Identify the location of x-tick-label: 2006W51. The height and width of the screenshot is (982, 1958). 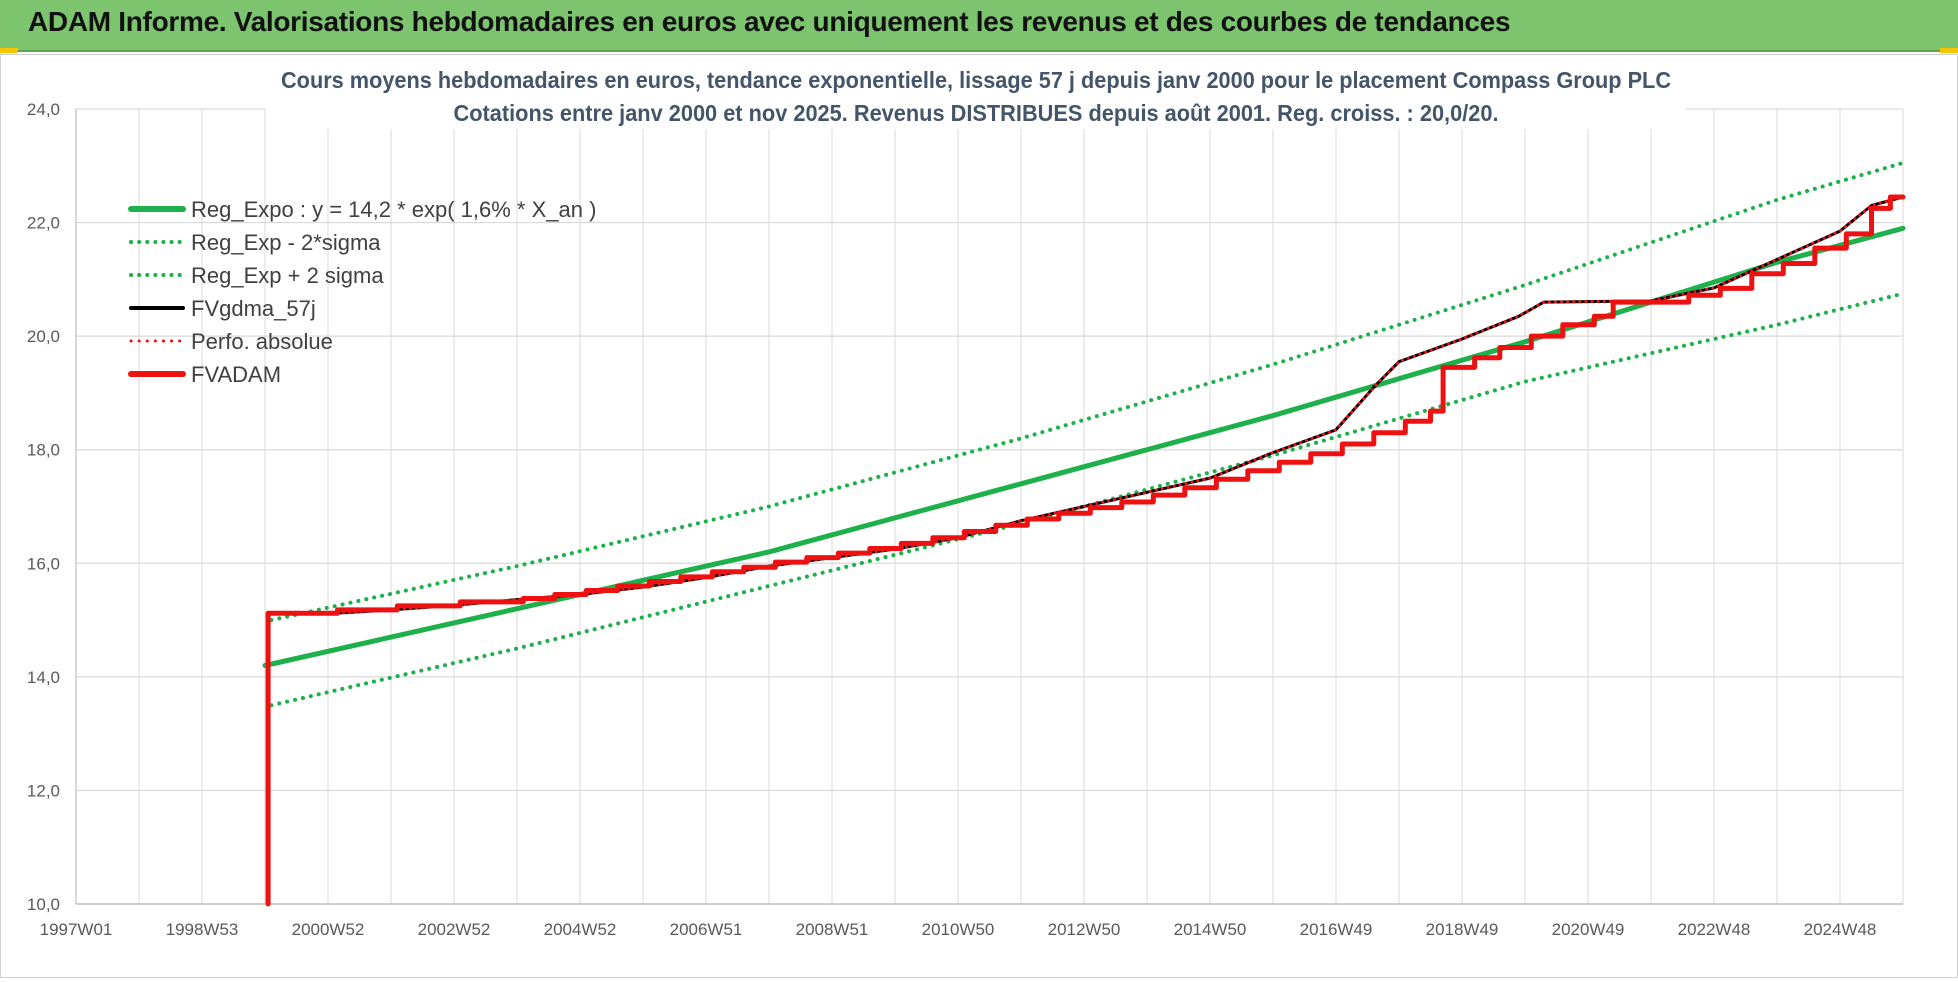
(706, 929).